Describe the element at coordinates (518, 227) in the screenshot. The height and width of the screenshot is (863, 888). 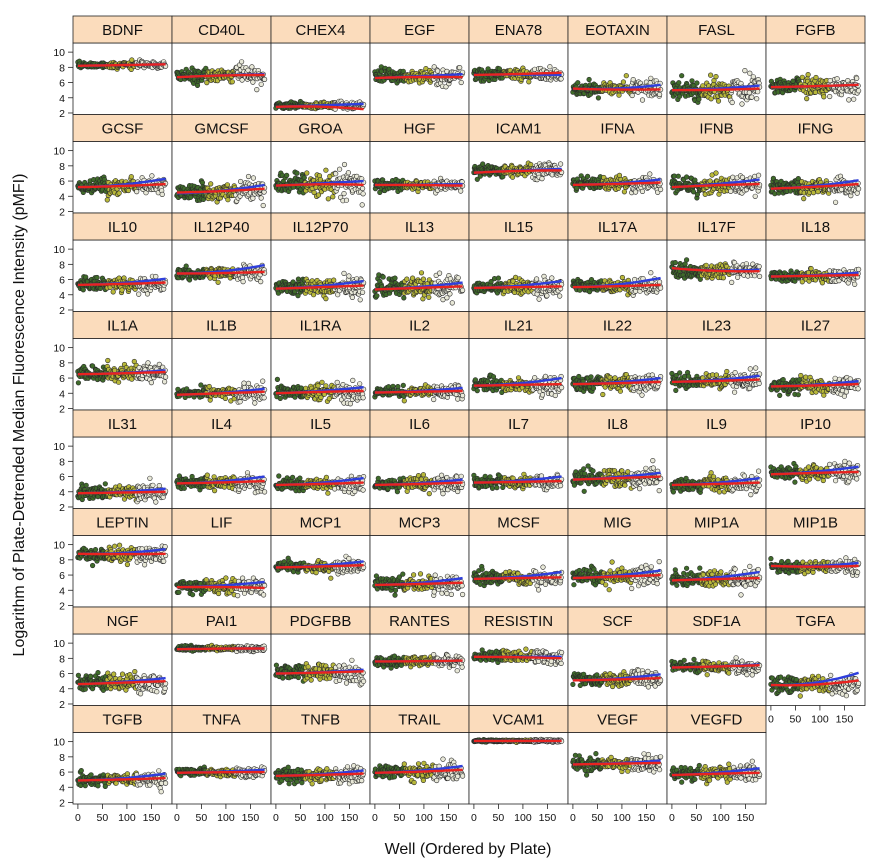
I see `panel-title: IL15` at that location.